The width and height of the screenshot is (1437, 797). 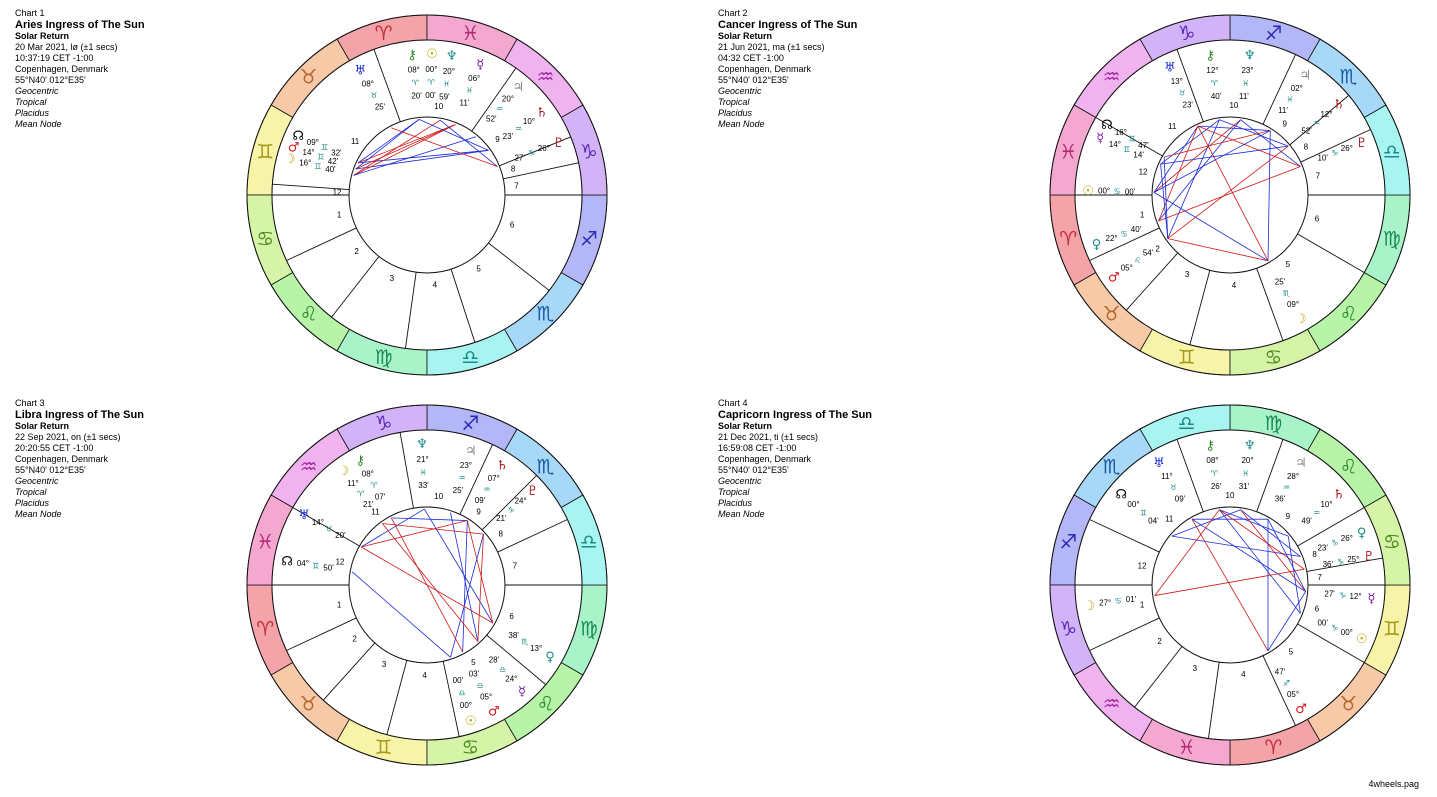 I want to click on planet-glyph: ⚷, so click(x=1210, y=445).